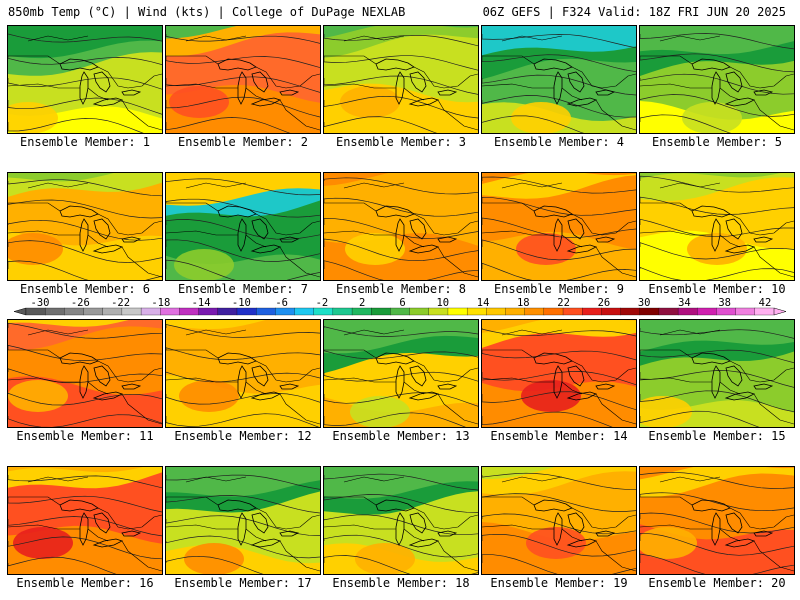 The height and width of the screenshot is (600, 800). What do you see at coordinates (717, 436) in the screenshot?
I see `ensemble-member-label: Ensemble Member: 15` at bounding box center [717, 436].